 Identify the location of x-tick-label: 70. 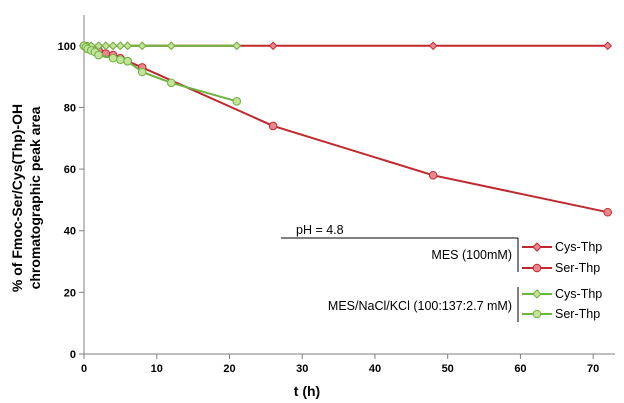
(593, 369).